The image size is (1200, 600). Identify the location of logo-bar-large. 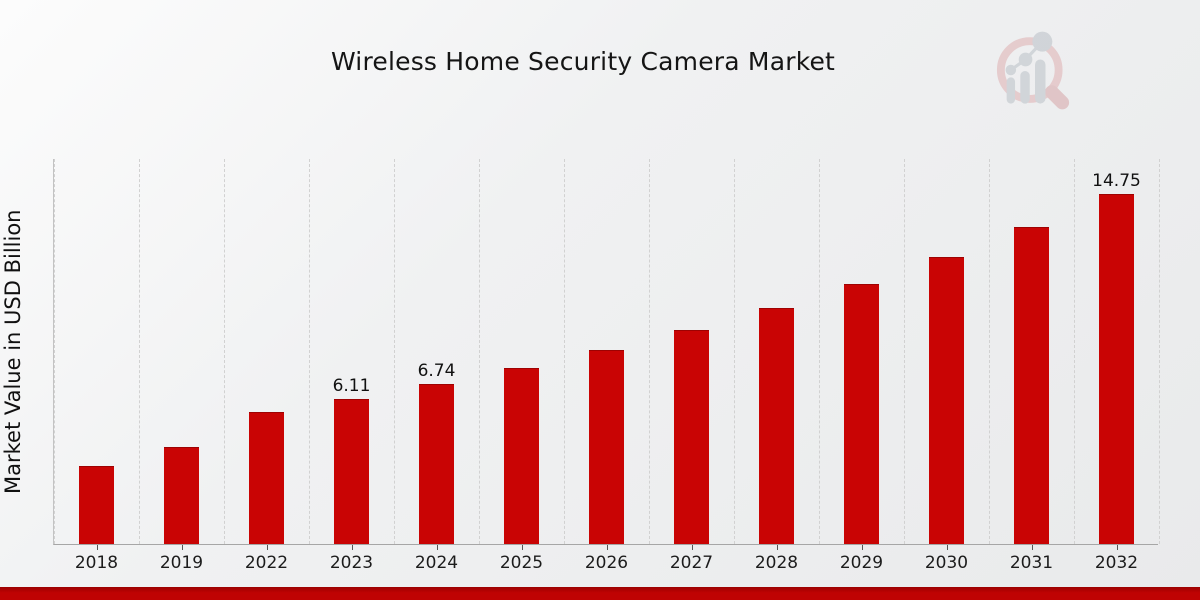
(1040, 81).